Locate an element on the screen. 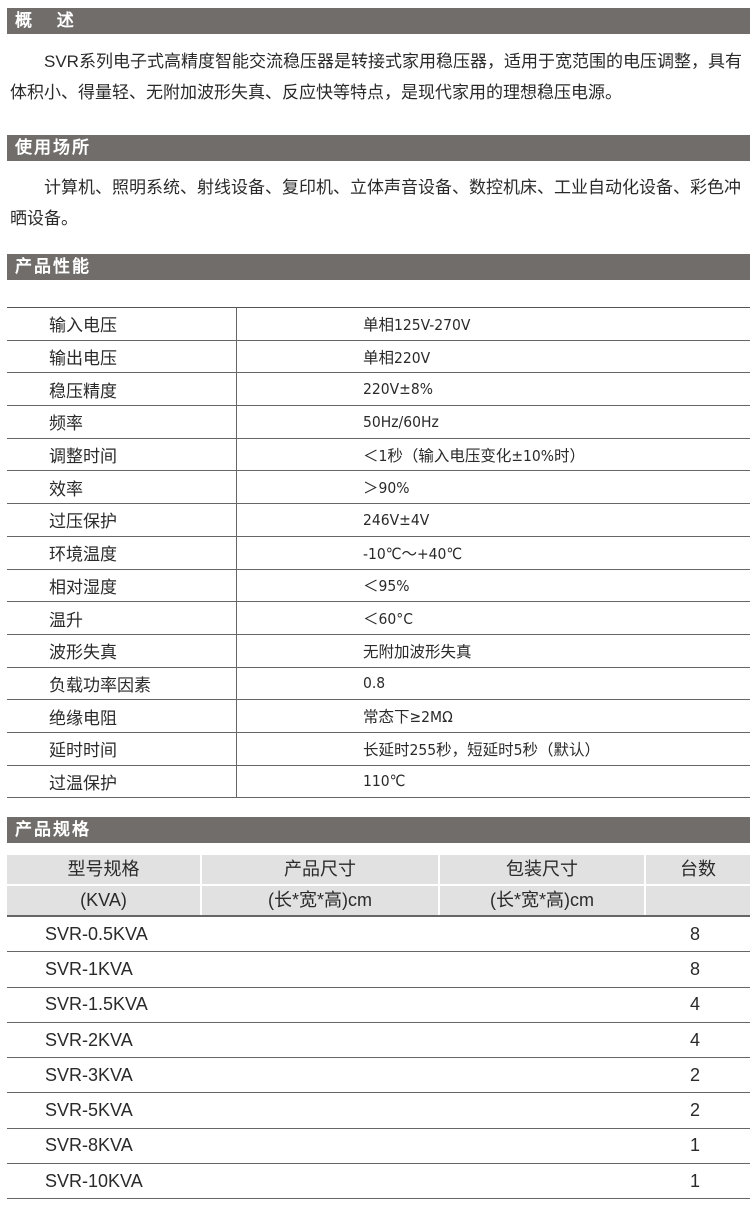 Image resolution: width=750 pixels, height=1216 pixels. table-row: 延时时间 长延时255秒，短延时5秒（默认） is located at coordinates (378, 749).